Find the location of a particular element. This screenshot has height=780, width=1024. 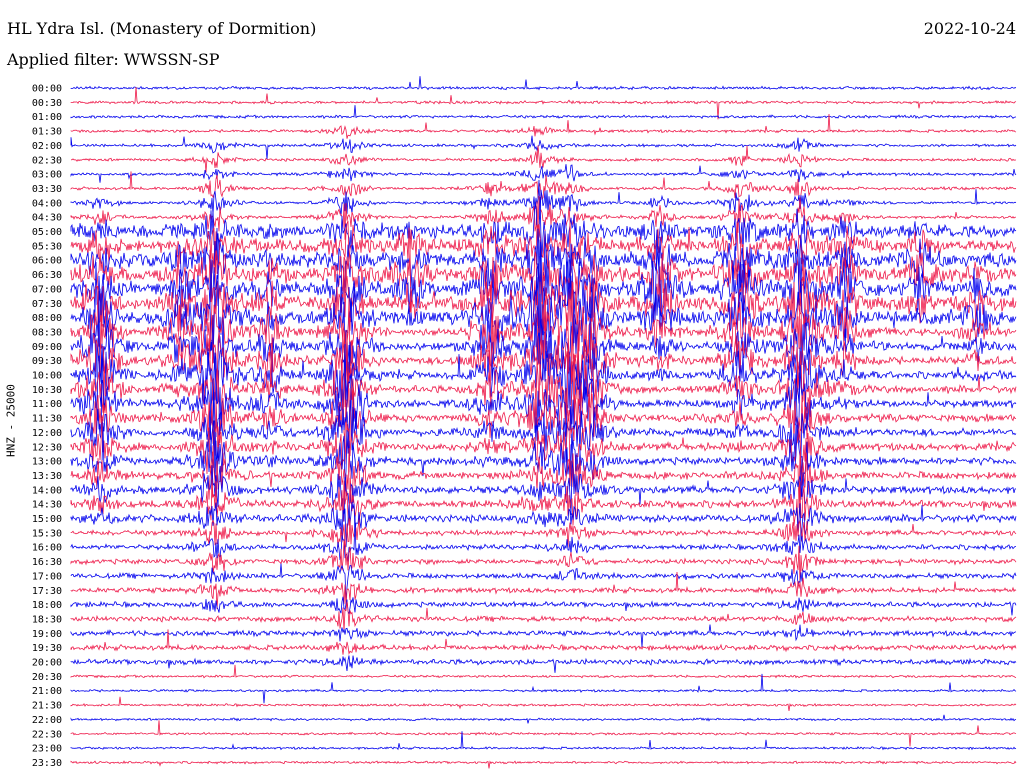

time-label: 03:00 is located at coordinates (47, 175).